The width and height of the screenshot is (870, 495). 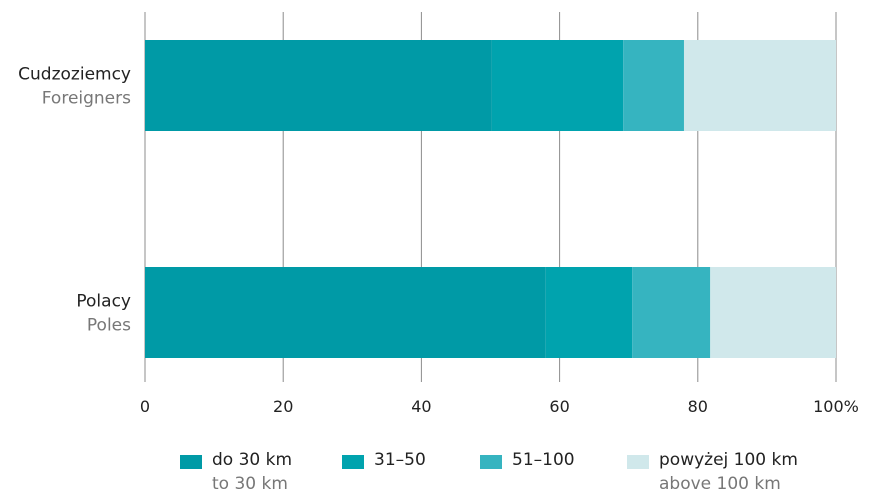 I want to click on category-sublabel: Foreigners, so click(x=86, y=99).